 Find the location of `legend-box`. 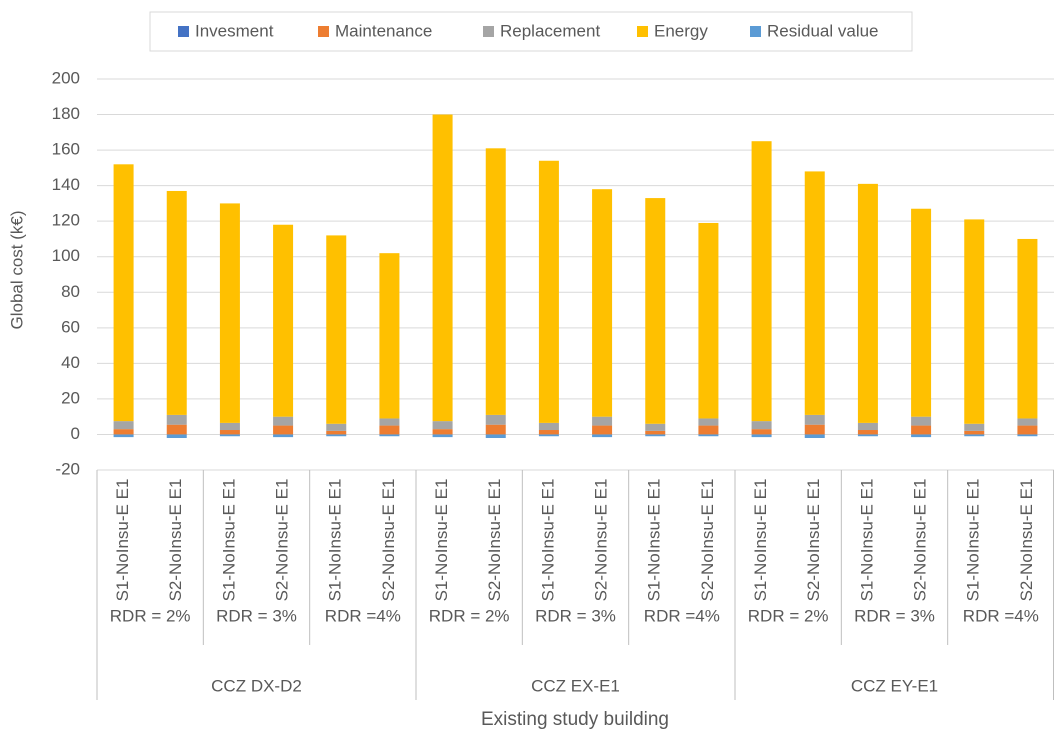

legend-box is located at coordinates (531, 31).